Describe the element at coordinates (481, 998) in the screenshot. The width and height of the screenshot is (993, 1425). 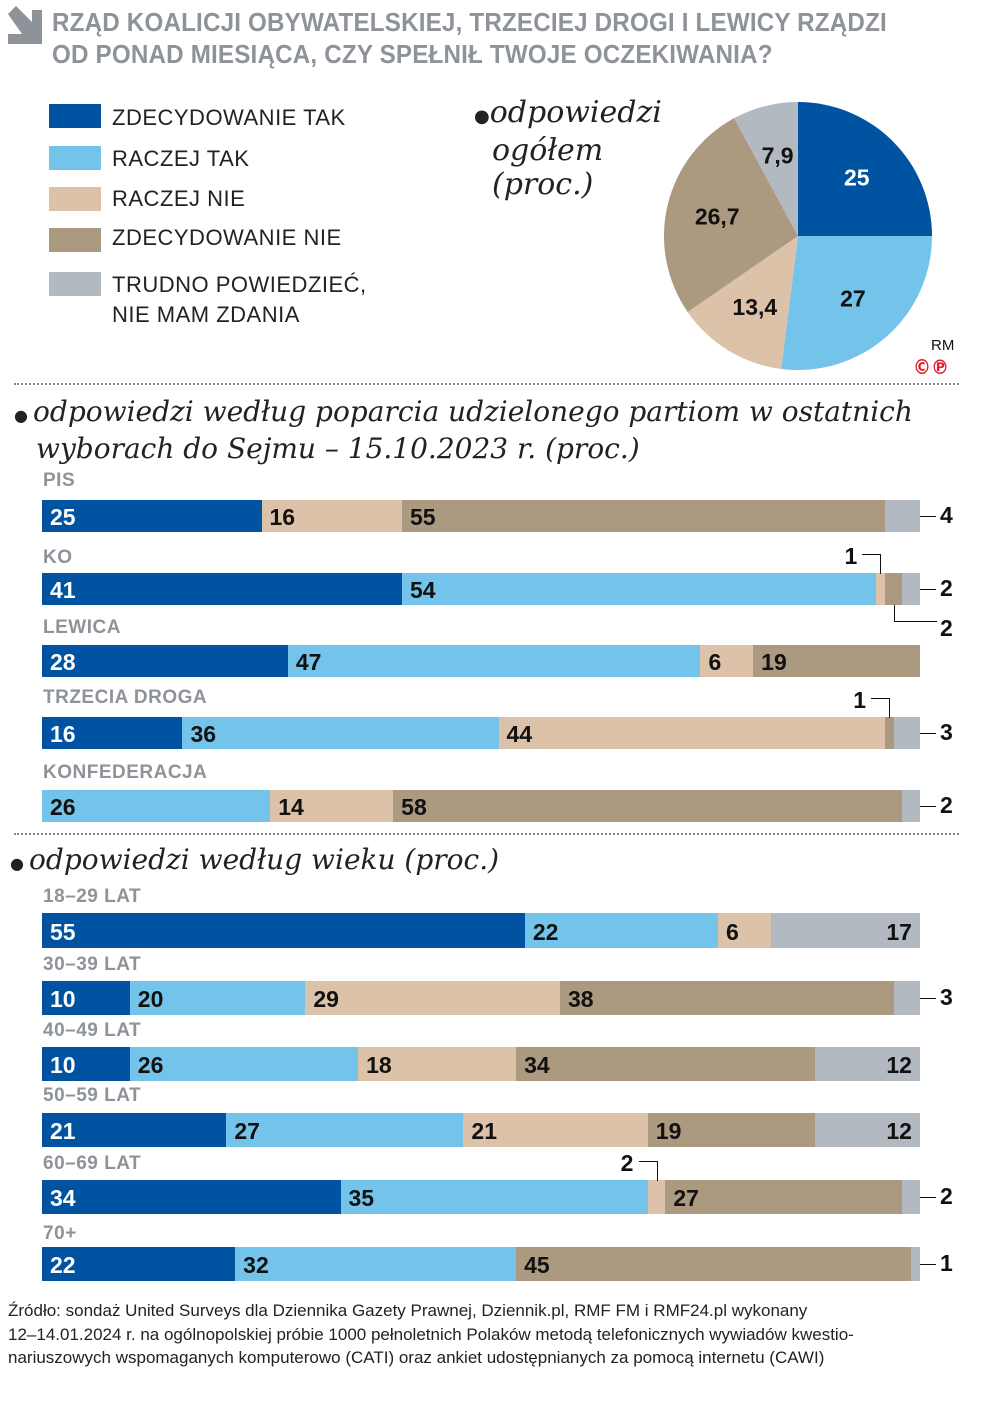
I see `stacked-bar: 10 20 29 38` at that location.